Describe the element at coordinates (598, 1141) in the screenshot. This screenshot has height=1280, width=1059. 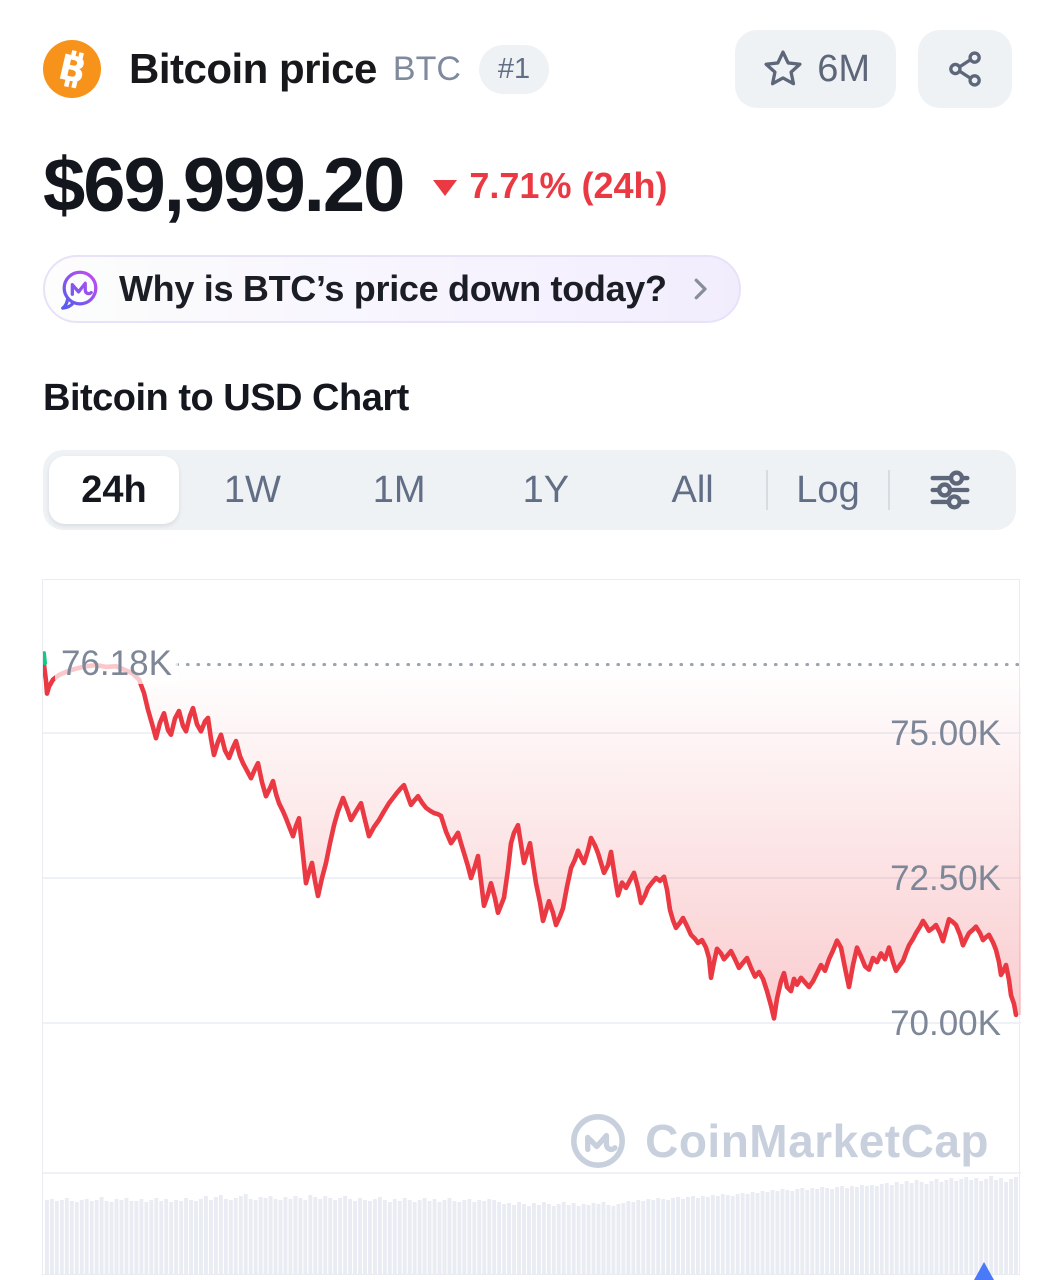
I see `coinmarketcap-logo-icon` at that location.